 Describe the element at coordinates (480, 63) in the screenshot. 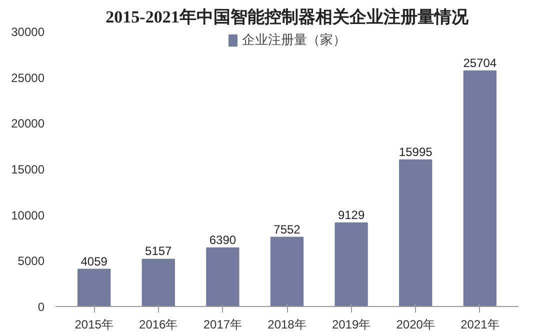

I see `data-label: 25704` at that location.